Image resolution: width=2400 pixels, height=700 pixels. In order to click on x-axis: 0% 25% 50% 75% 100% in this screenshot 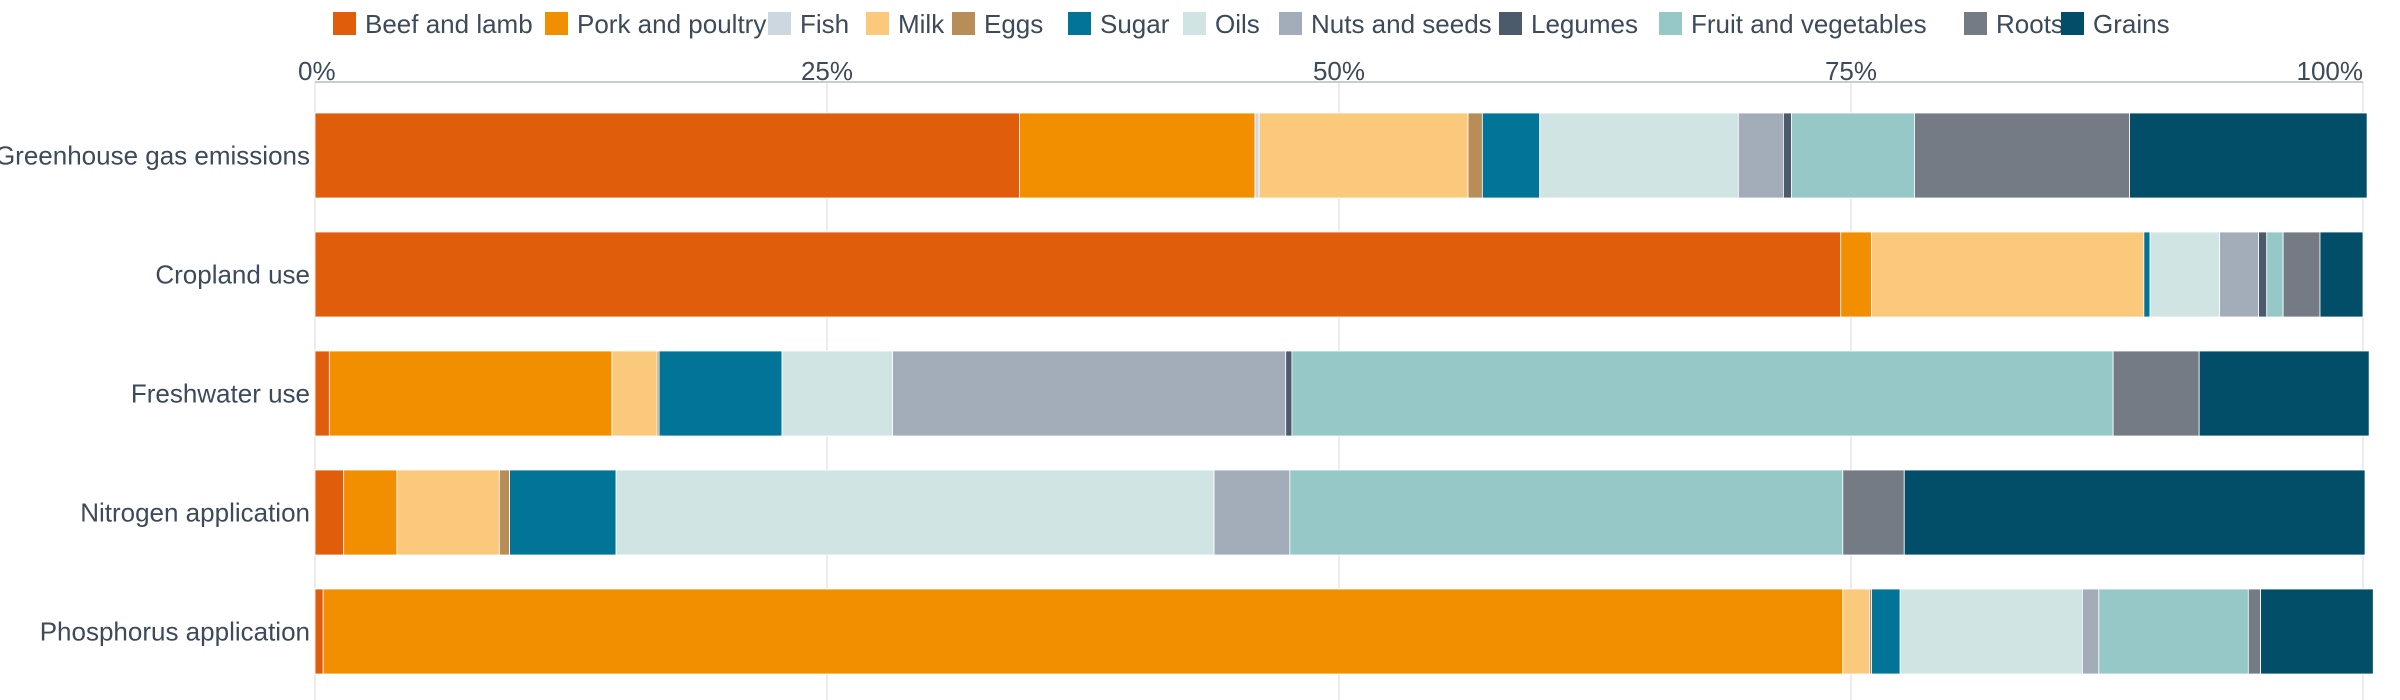, I will do `click(1330, 71)`.